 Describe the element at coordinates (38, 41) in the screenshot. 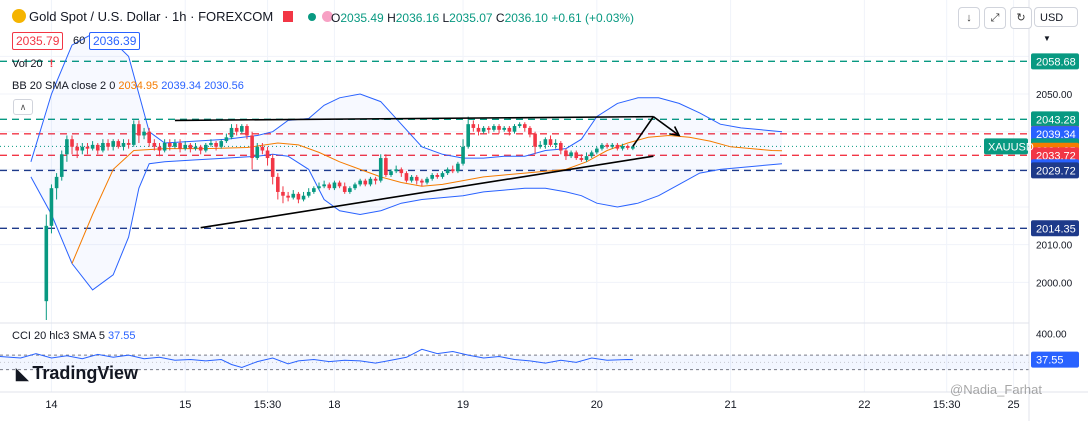

I see `sell-price-button: 2035.79` at that location.